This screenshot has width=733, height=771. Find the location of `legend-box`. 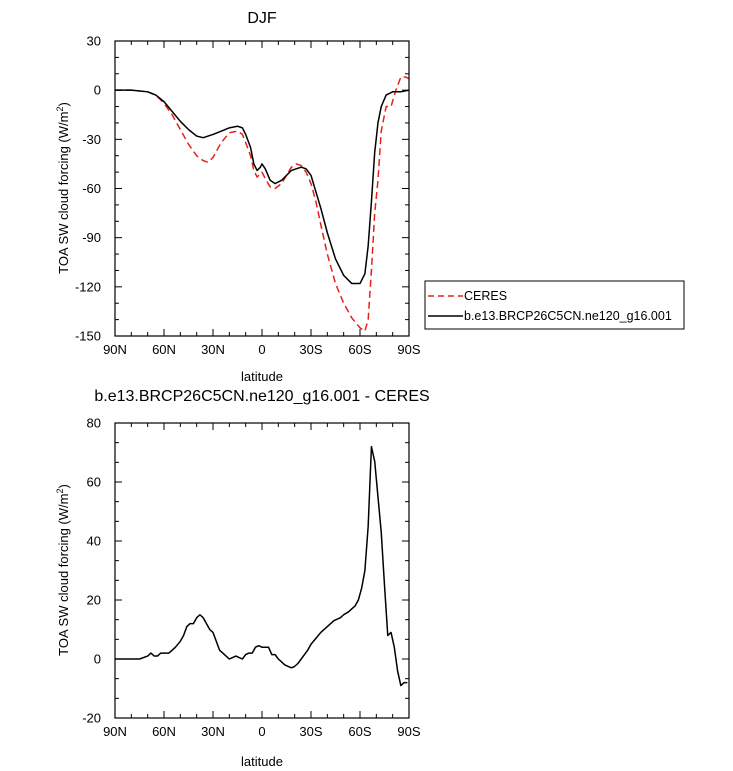

legend-box is located at coordinates (554, 305).